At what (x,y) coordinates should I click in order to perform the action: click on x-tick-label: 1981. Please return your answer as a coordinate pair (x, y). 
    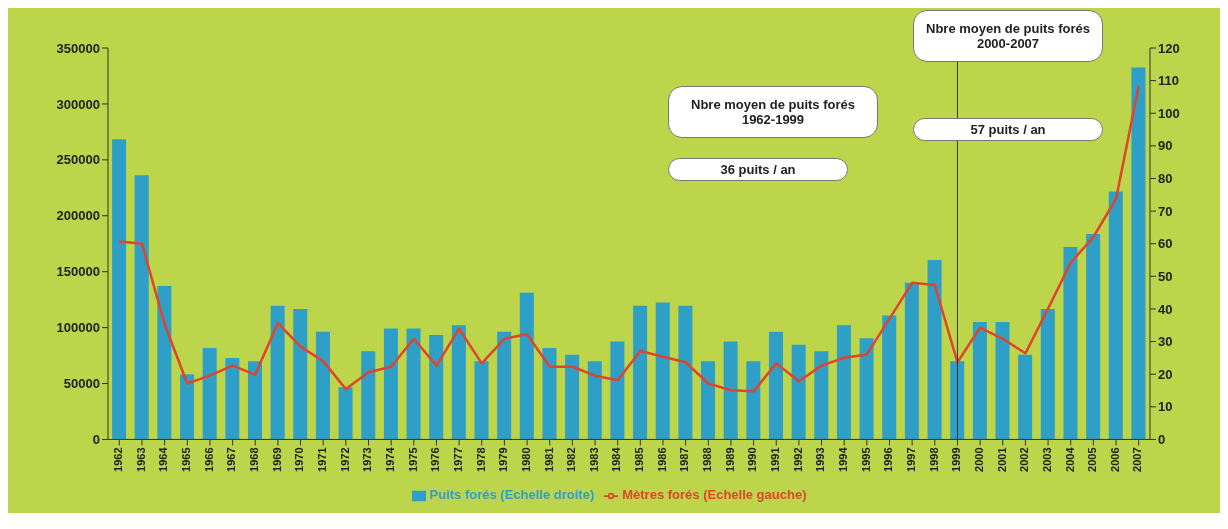
    Looking at the image, I should click on (548, 459).